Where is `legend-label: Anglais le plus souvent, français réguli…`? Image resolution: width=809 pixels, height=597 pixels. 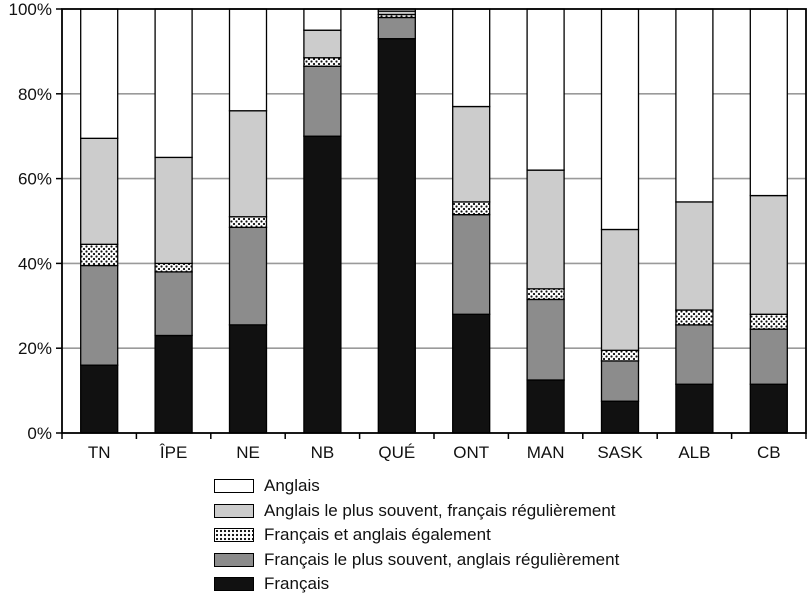 legend-label: Anglais le plus souvent, français réguli… is located at coordinates (440, 510).